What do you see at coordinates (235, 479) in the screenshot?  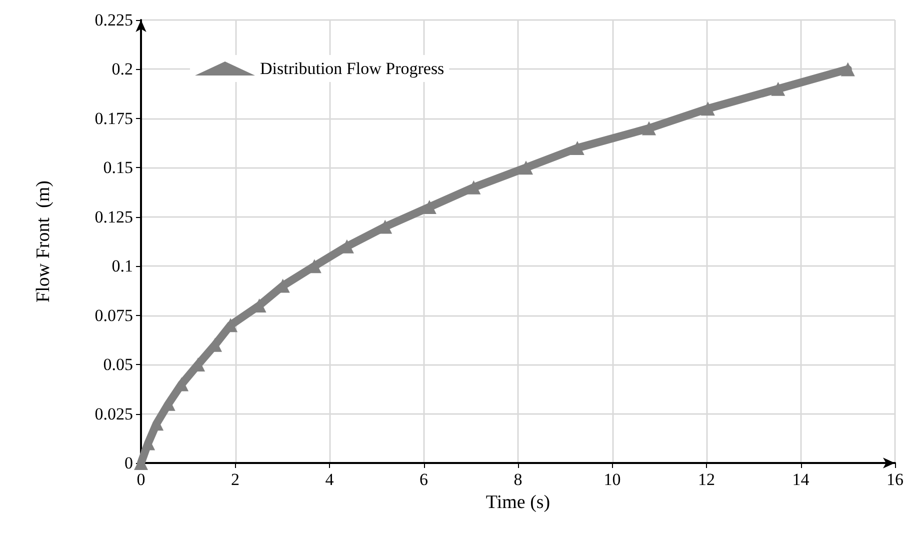 I see `x-tick-label: 2` at bounding box center [235, 479].